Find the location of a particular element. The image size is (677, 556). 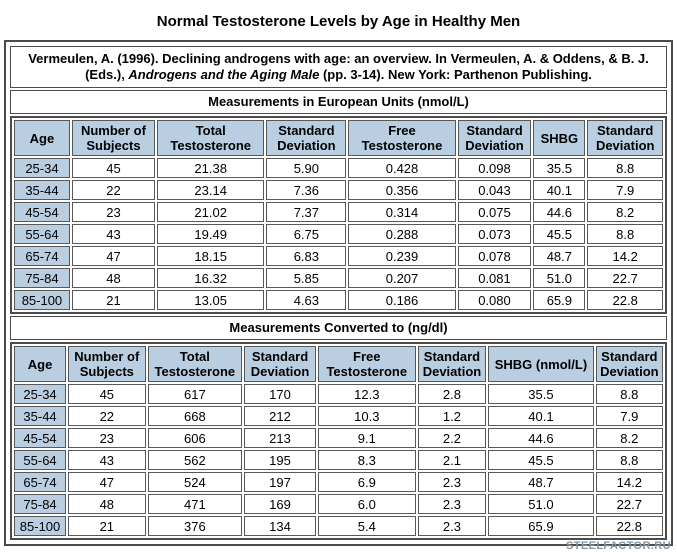

table-row: 65-74 47 524 197 6.9 2.3 48.7 14.2 is located at coordinates (338, 482).